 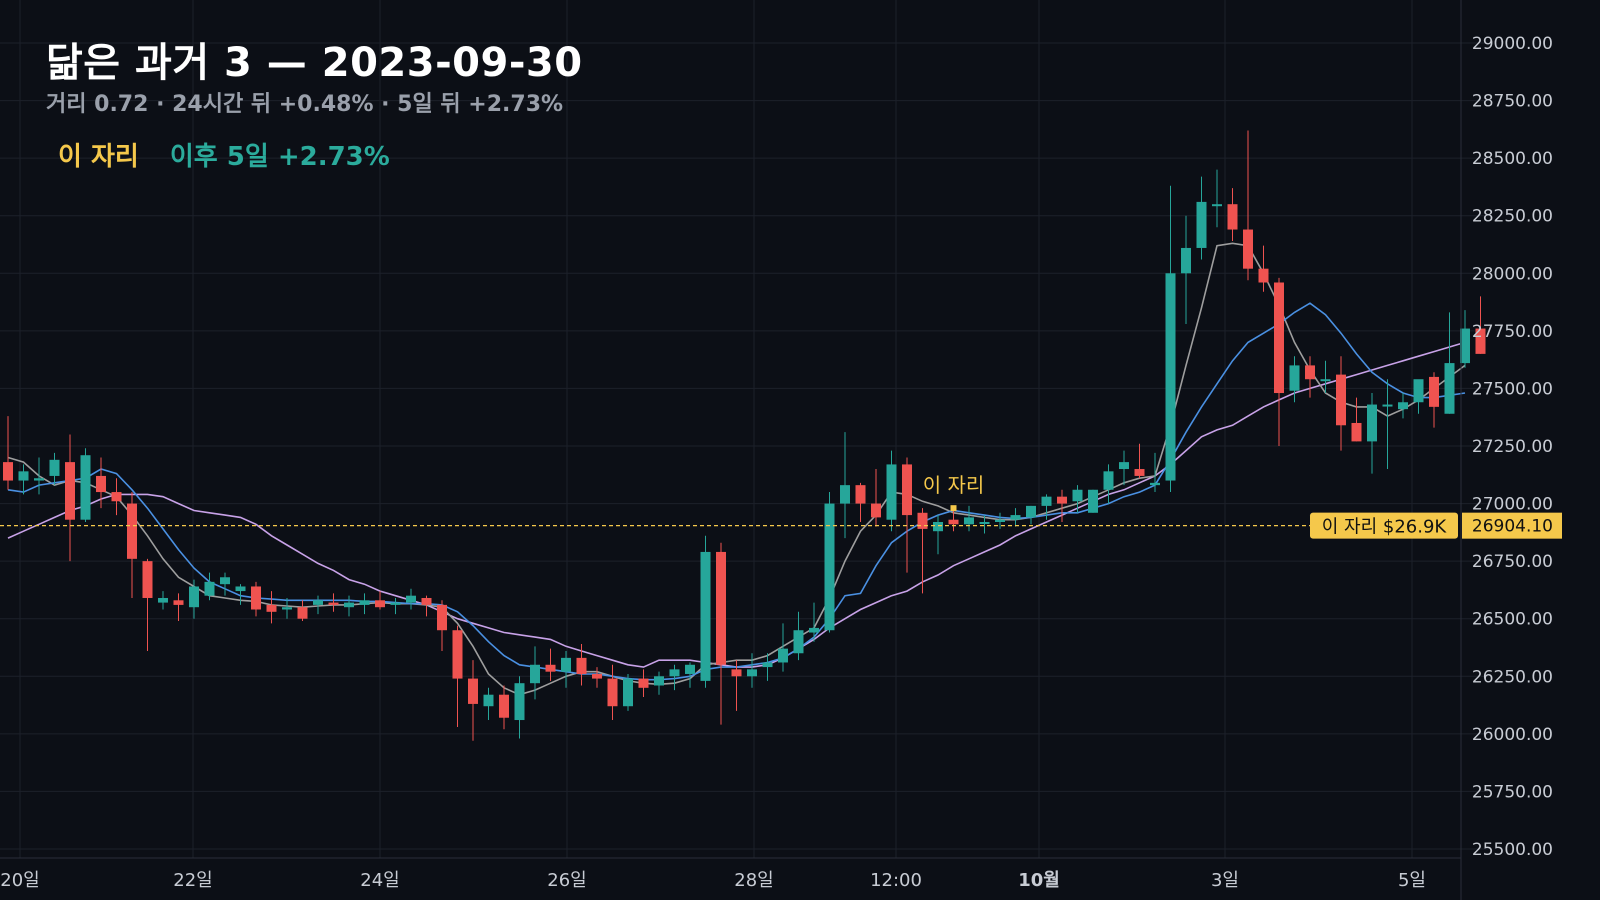 I want to click on price-tick-label: 26000.00, so click(x=1512, y=735).